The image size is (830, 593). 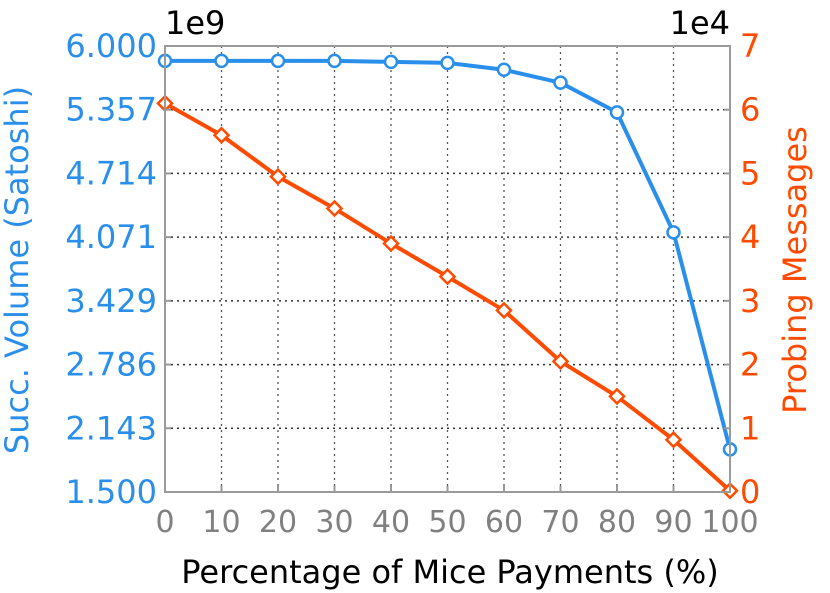 I want to click on x-tick-label: 80, so click(x=617, y=522).